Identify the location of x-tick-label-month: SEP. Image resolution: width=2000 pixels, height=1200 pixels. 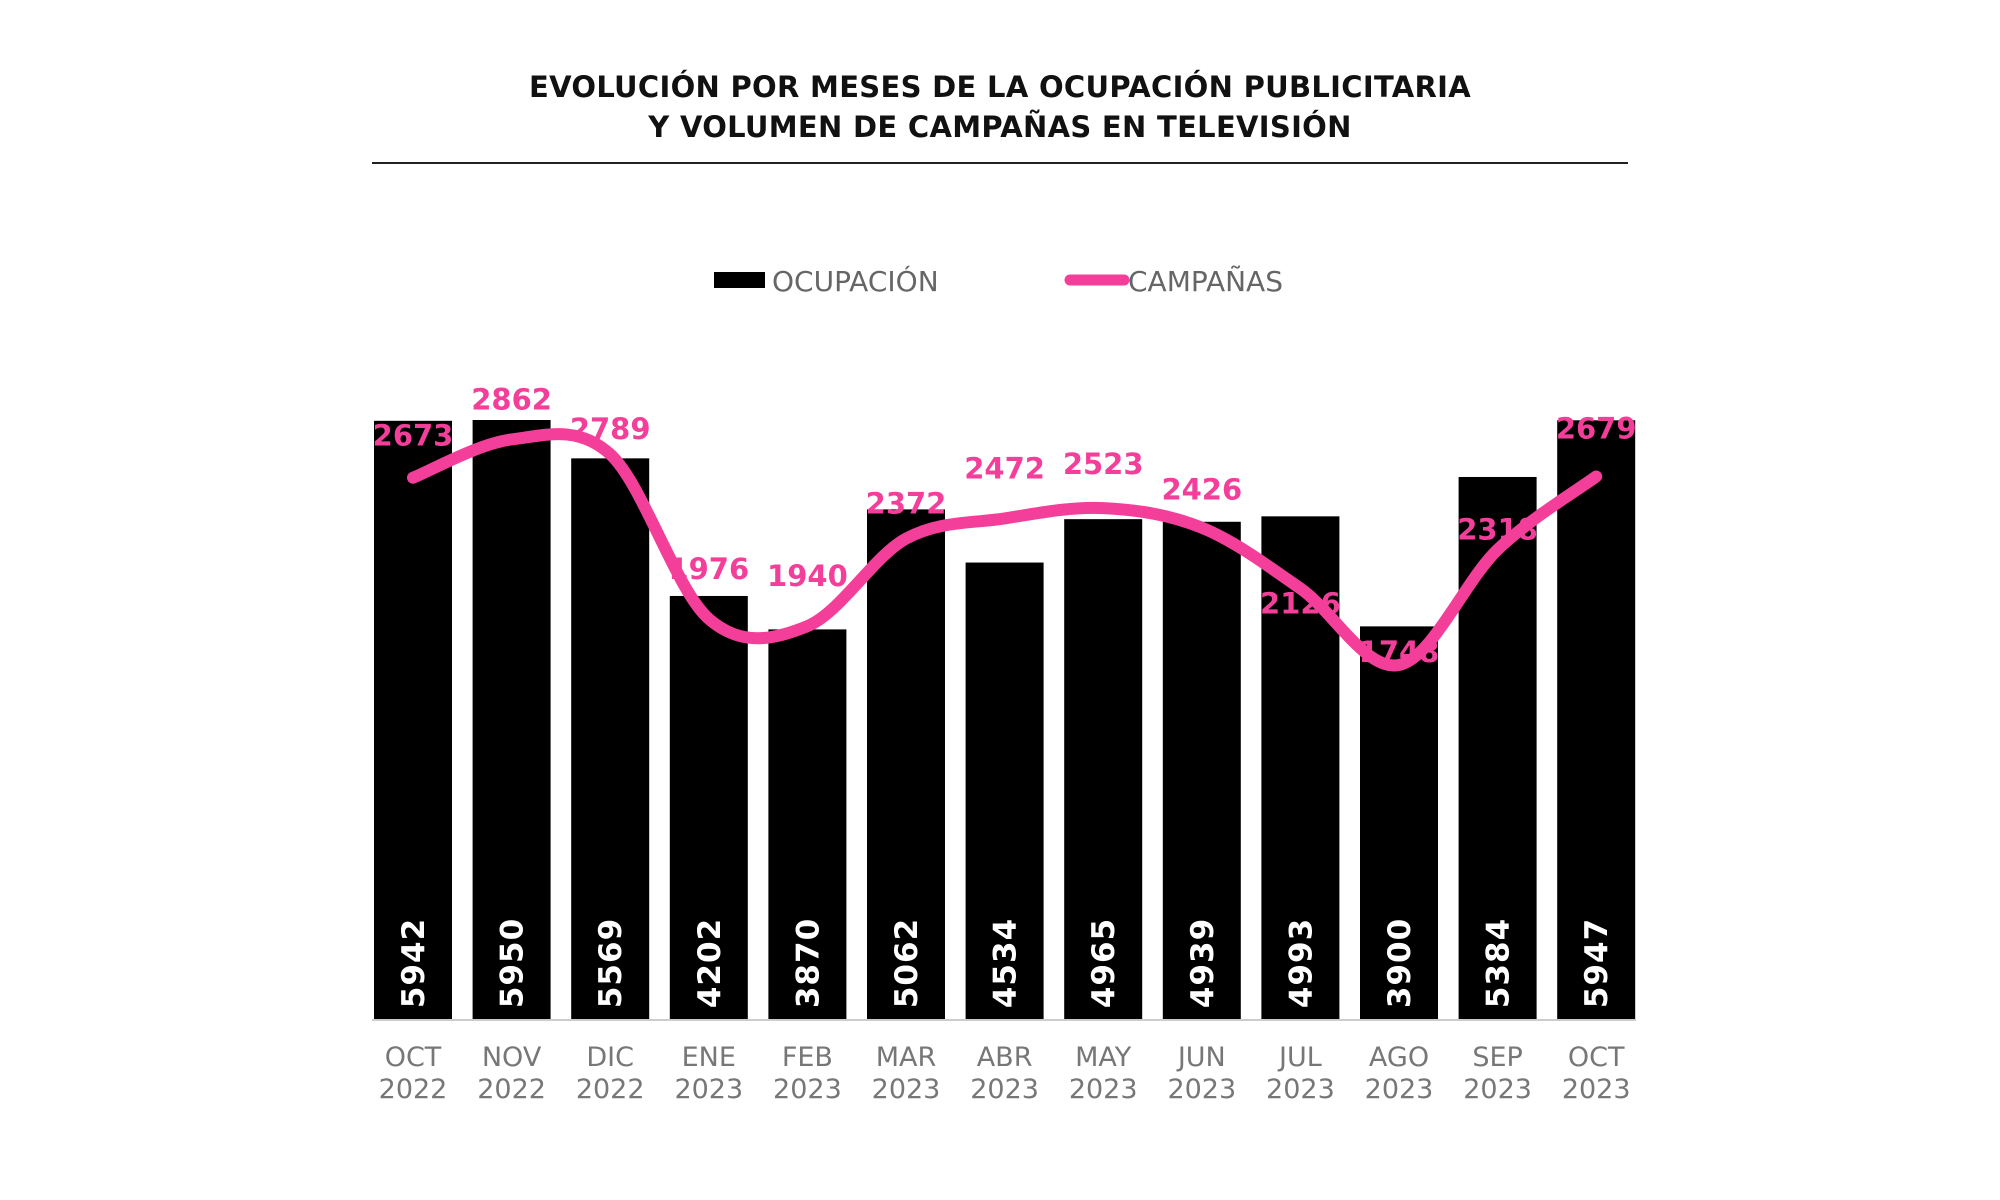
(1497, 1057).